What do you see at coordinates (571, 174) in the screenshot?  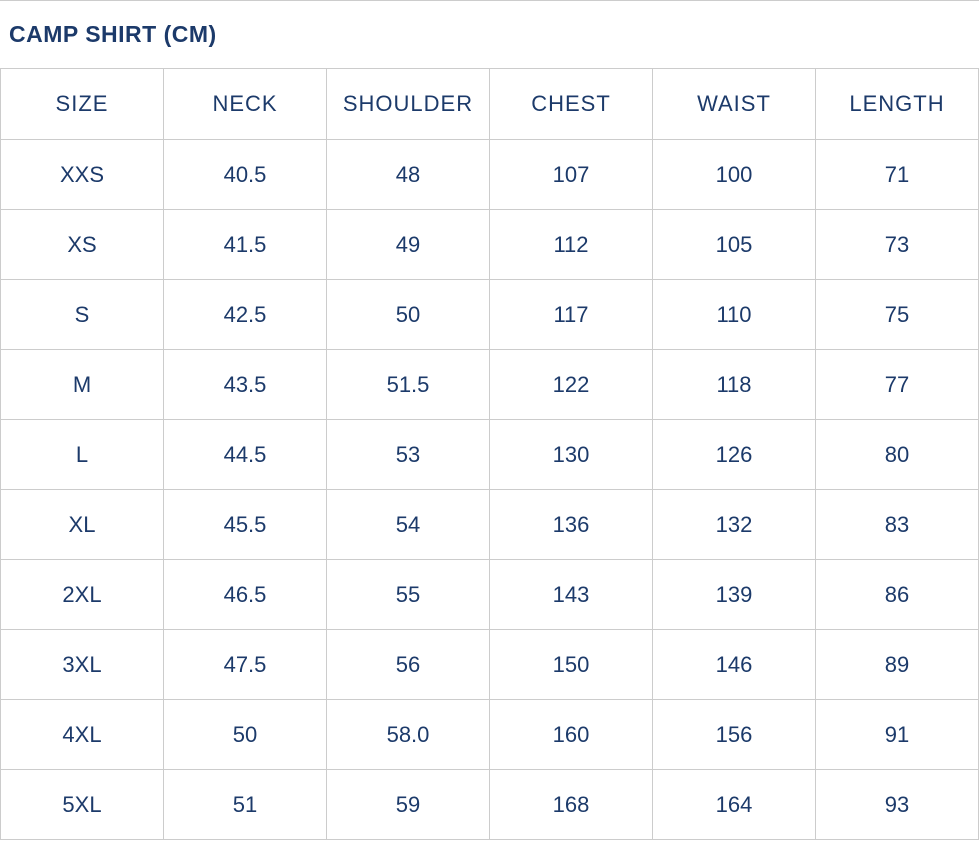 I see `measurement-cell: 107` at bounding box center [571, 174].